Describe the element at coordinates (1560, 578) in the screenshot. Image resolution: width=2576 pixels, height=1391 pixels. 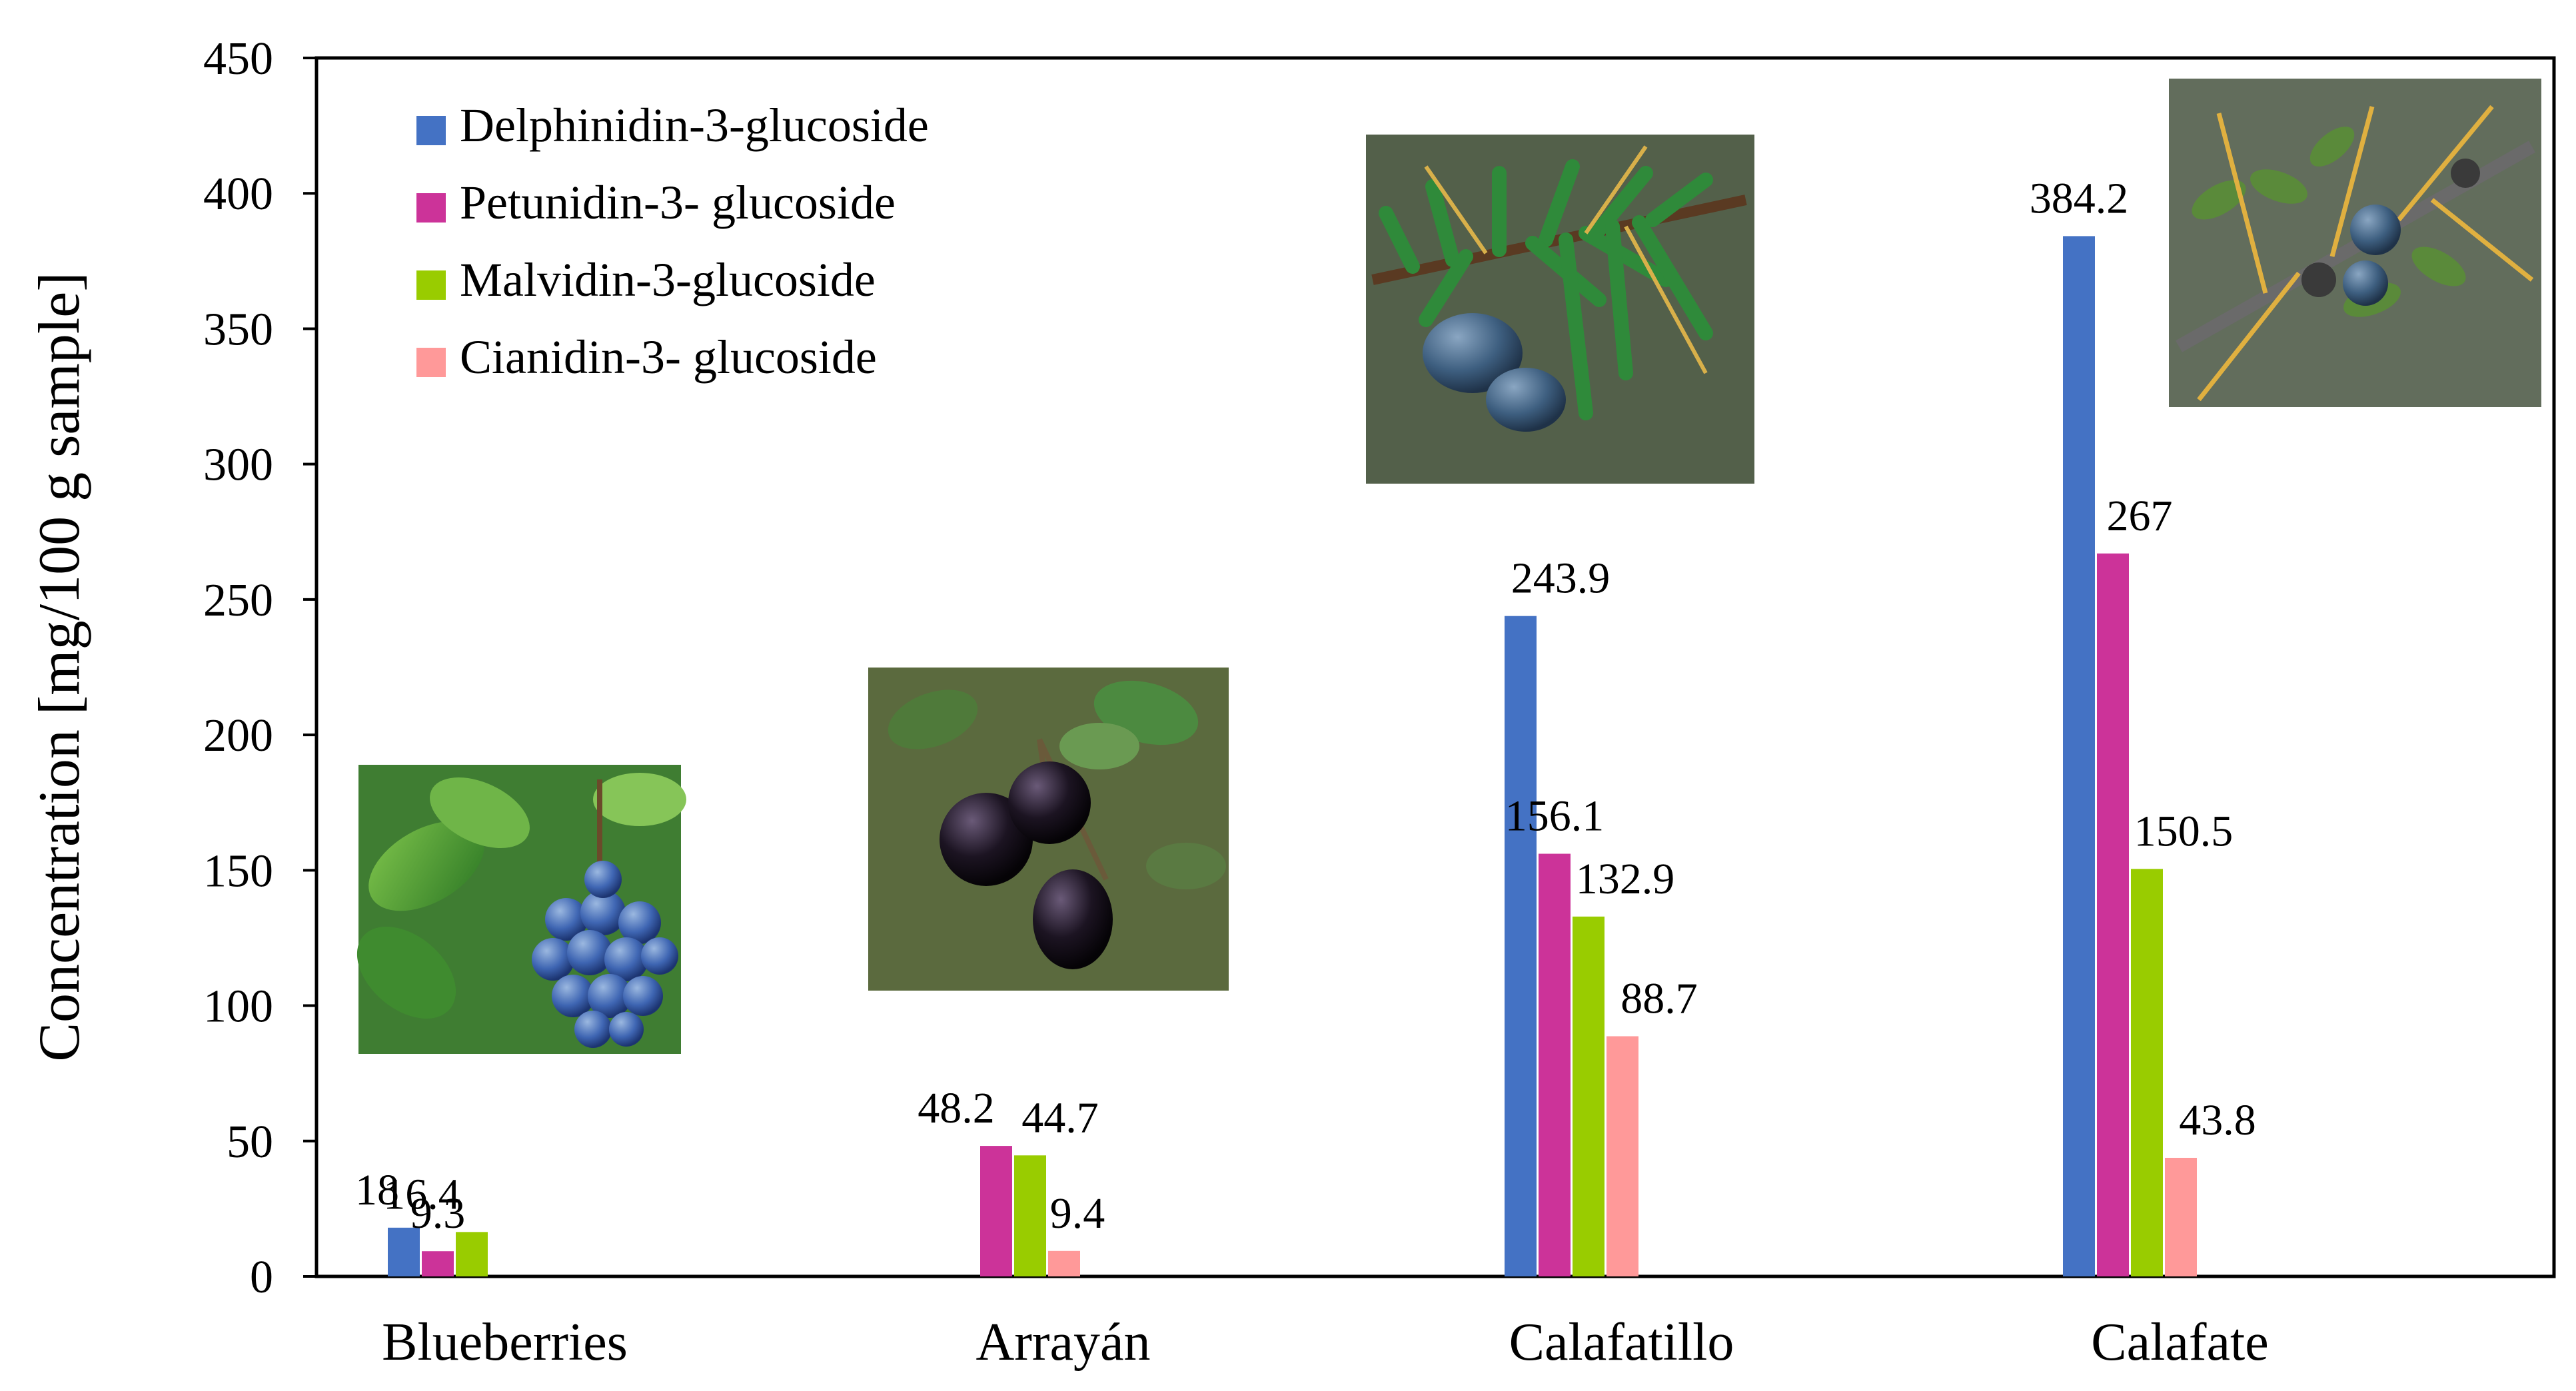
I see `data-label: 243.9` at that location.